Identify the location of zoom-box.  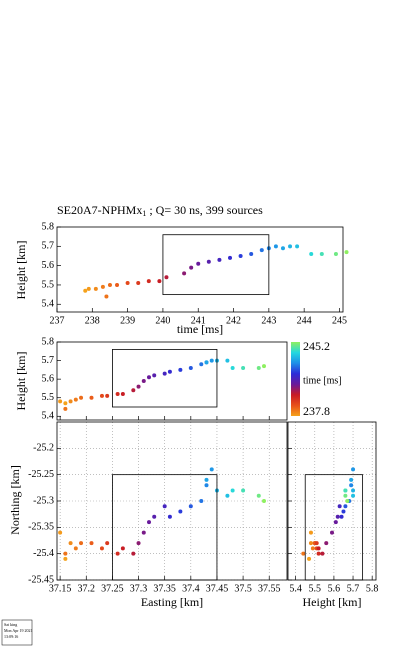
(165, 378).